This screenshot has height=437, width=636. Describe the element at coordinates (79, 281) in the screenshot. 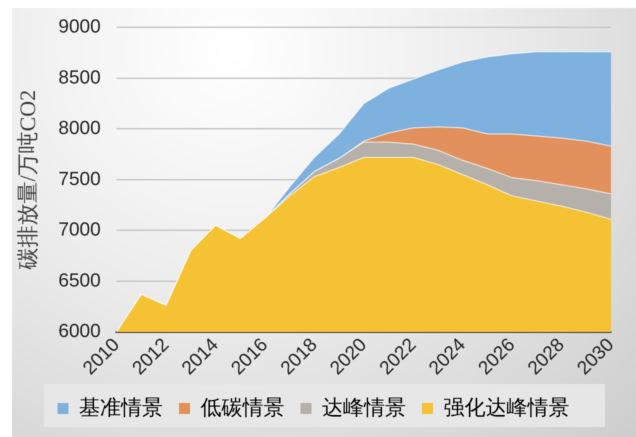

I see `y-tick-label: 6500` at that location.